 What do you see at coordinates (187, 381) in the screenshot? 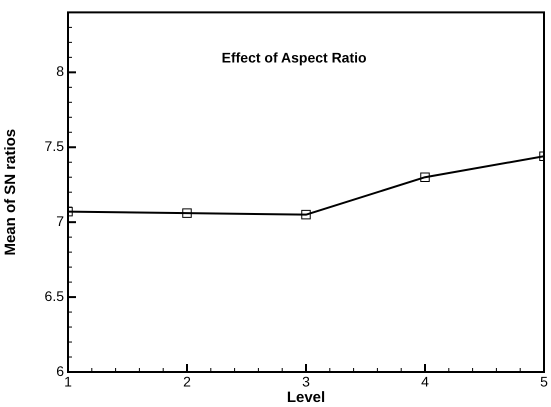
I see `x-tick-label: 2` at bounding box center [187, 381].